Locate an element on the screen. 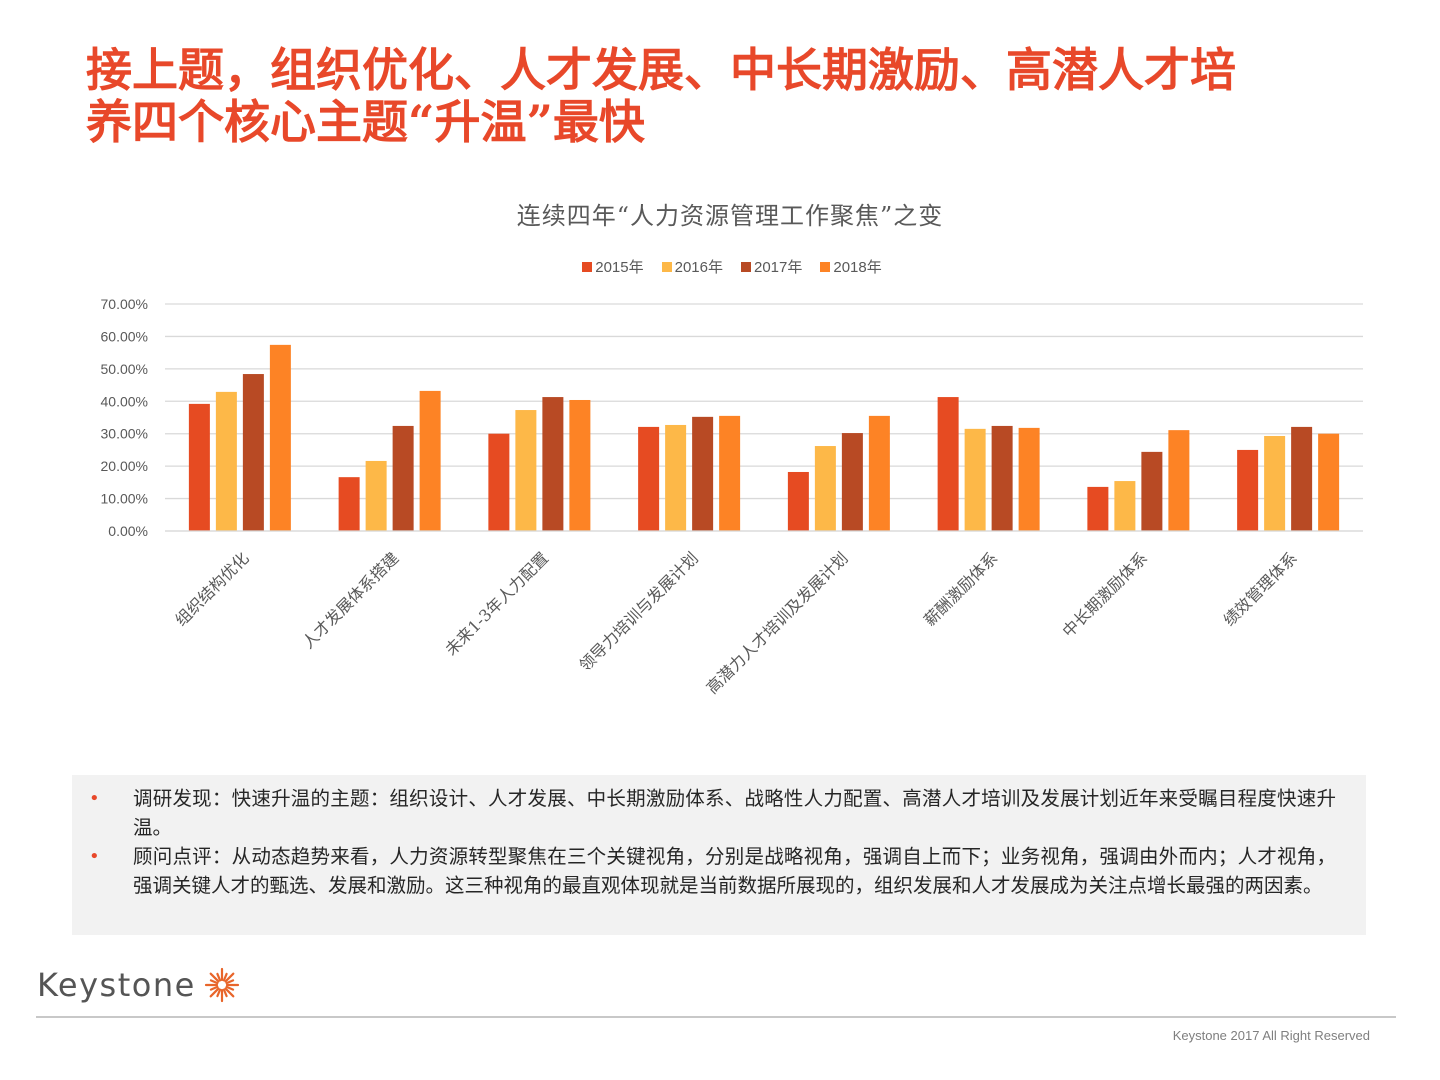  y-tick-label: 50.00% is located at coordinates (124, 369).